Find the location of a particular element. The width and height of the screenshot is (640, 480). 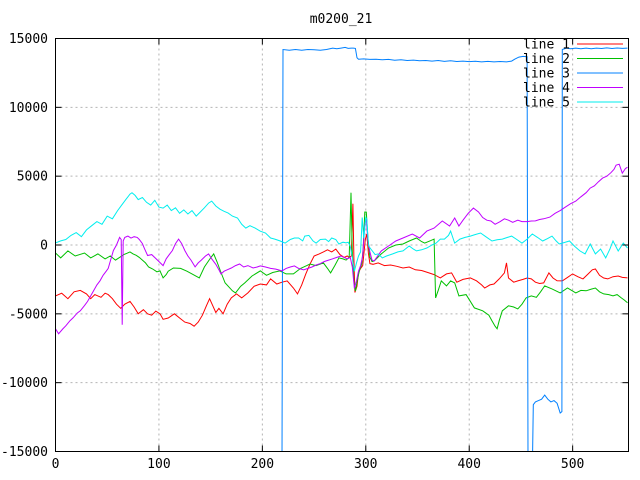

legend-label: line 2 is located at coordinates (546, 59).